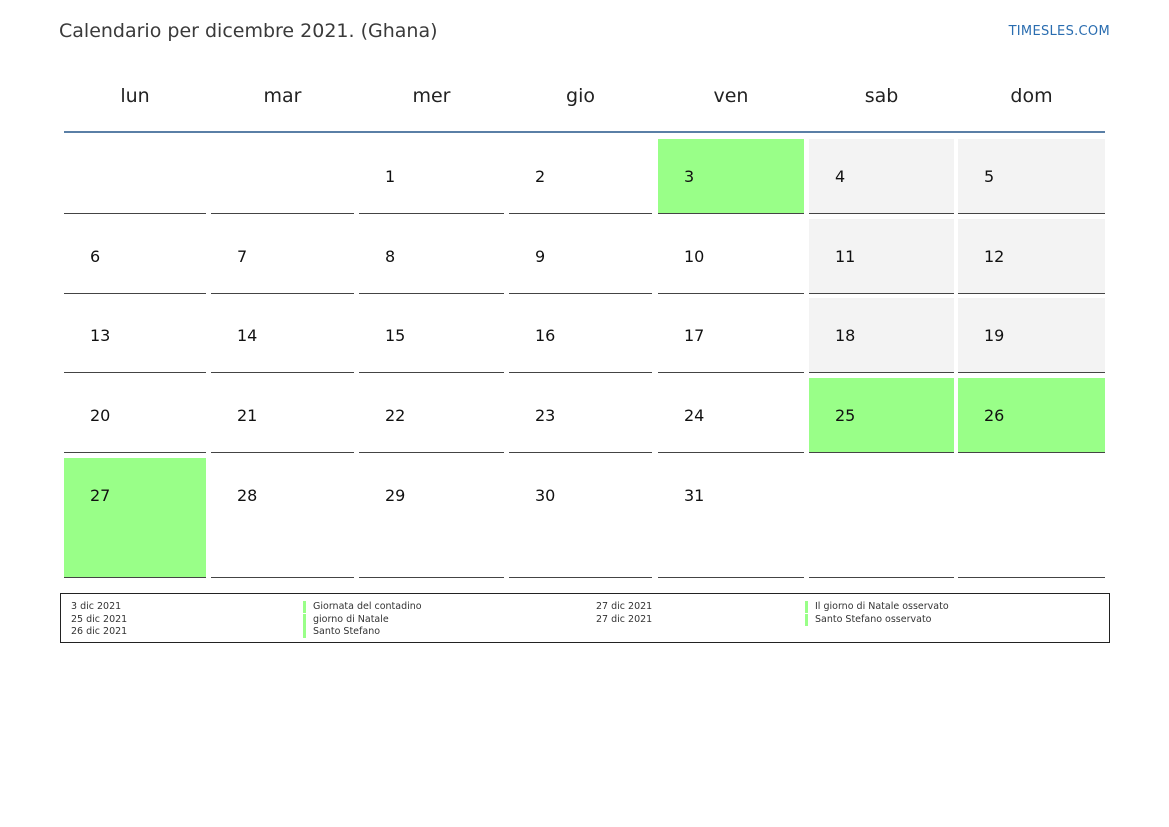 The image size is (1169, 827). What do you see at coordinates (731, 415) in the screenshot?
I see `day-cell-24: 24` at bounding box center [731, 415].